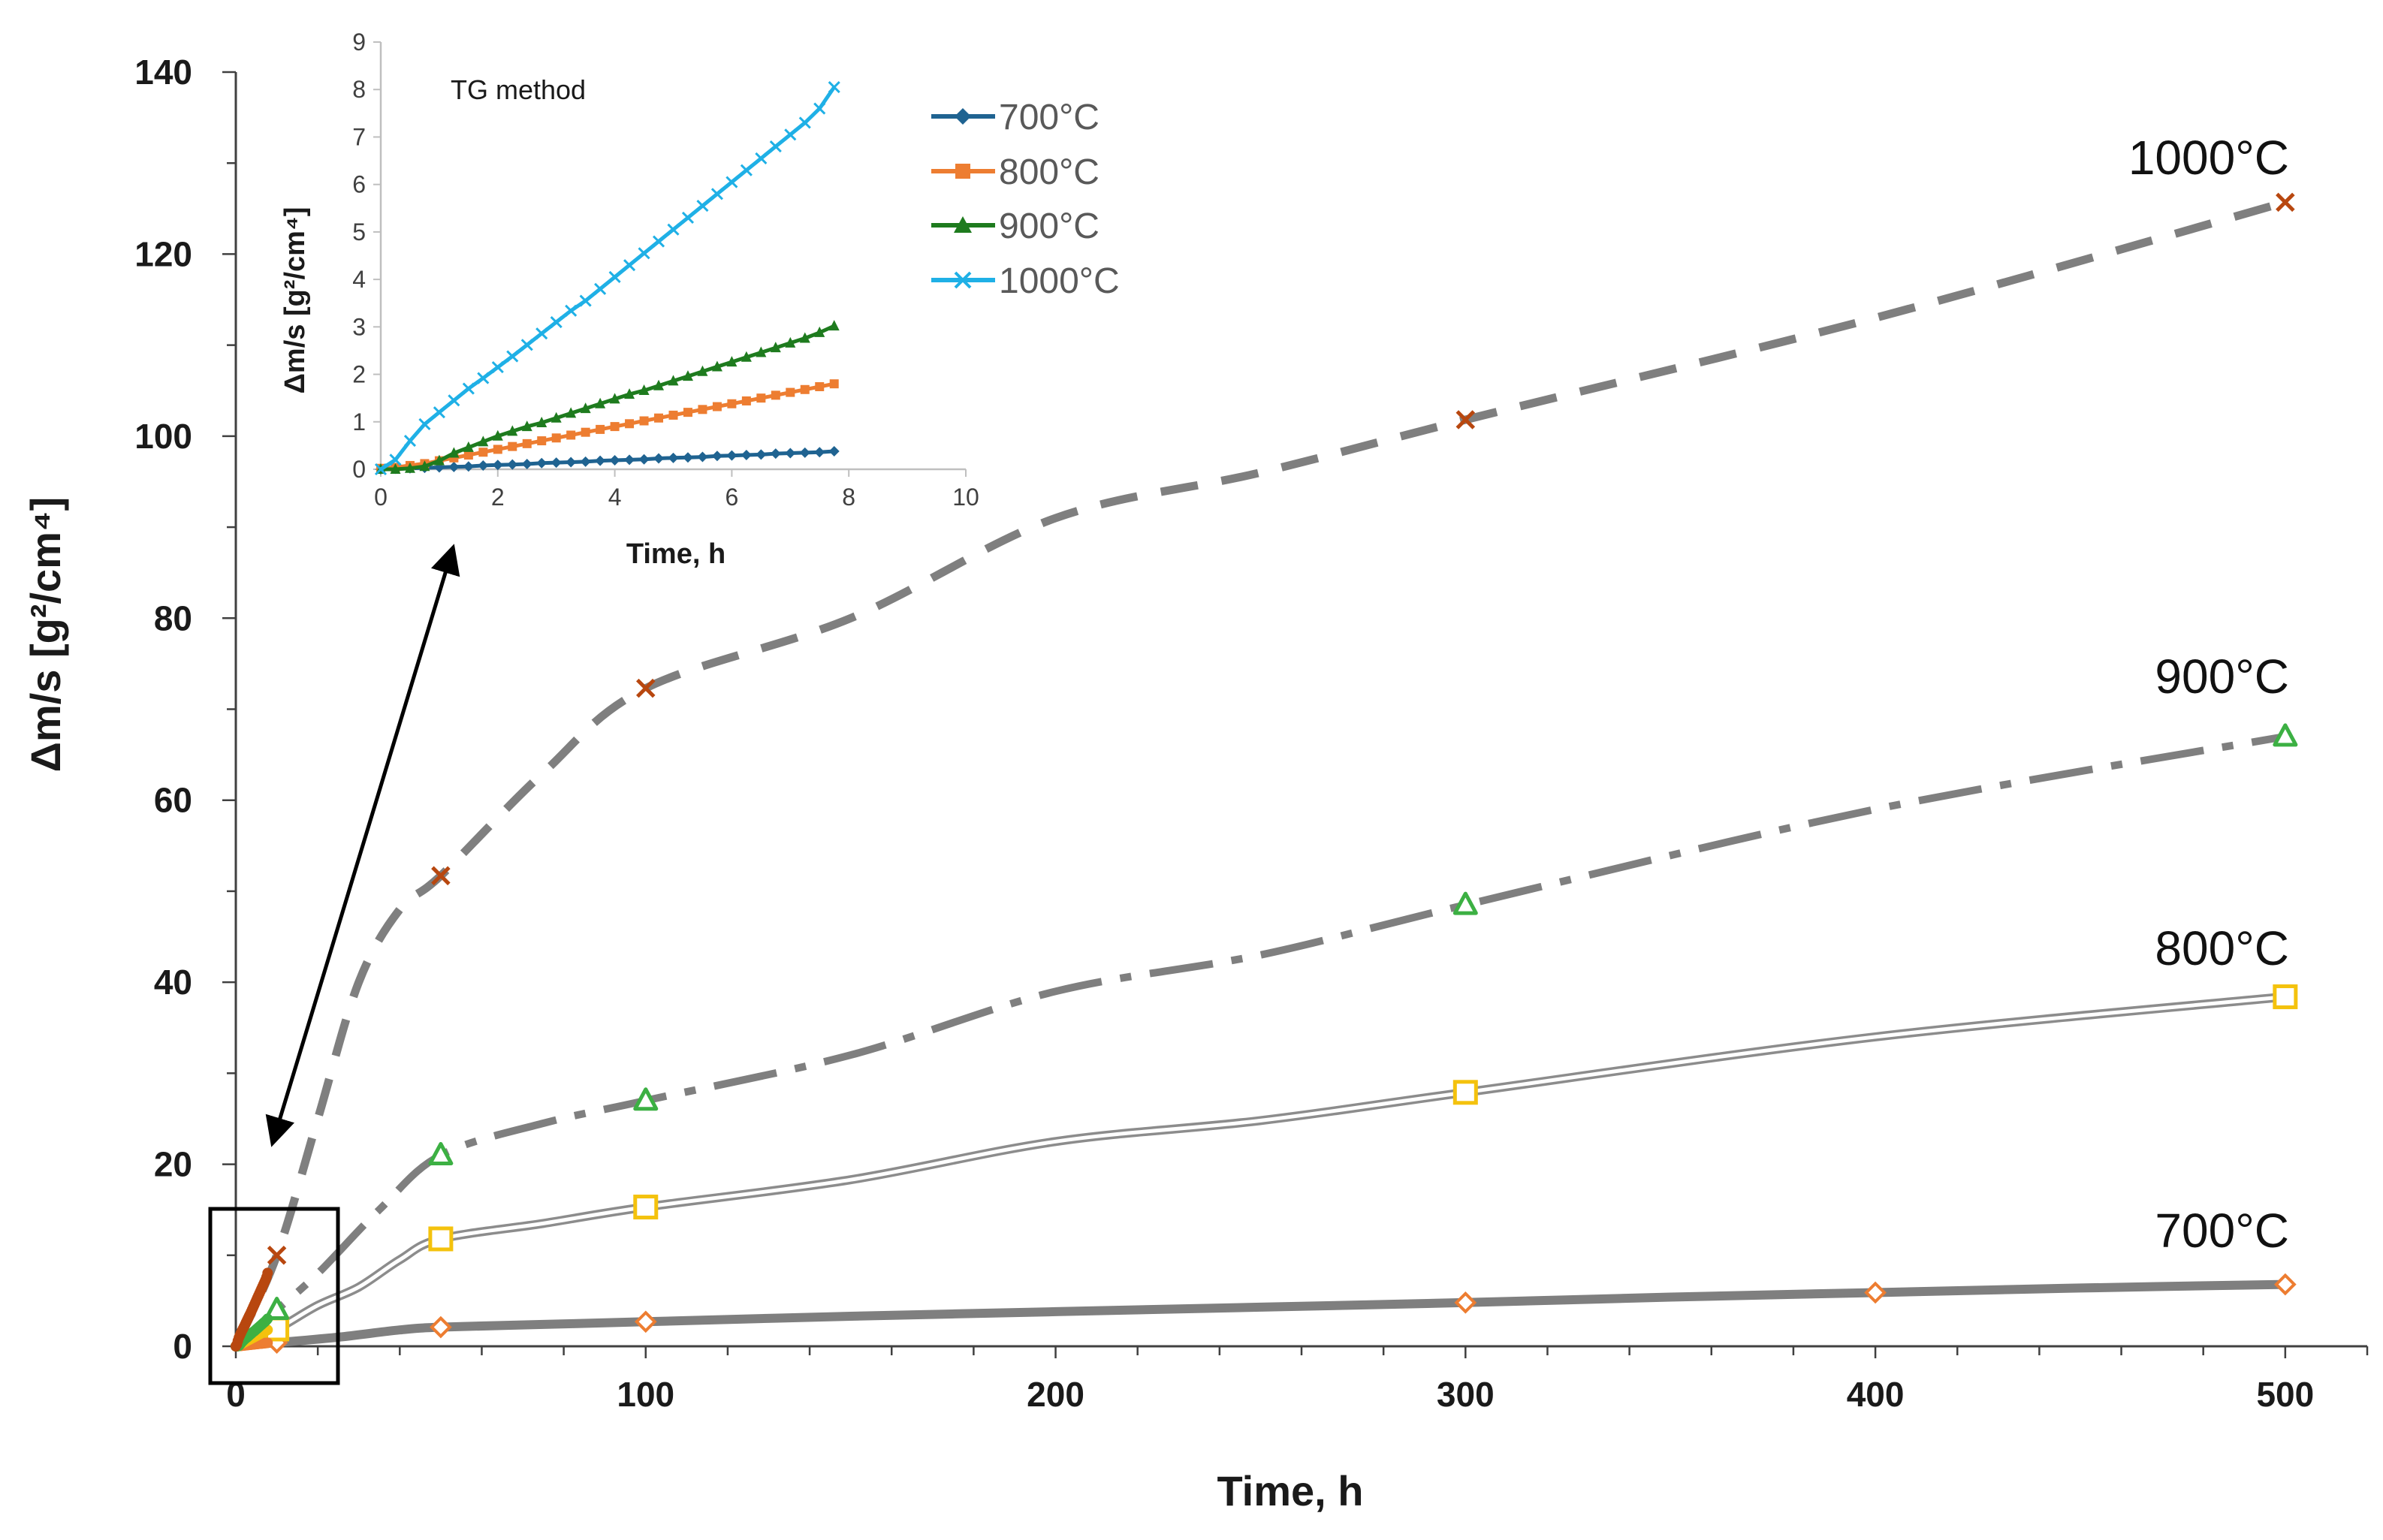 The image size is (2383, 1540). I want to click on inset-x-tick-label: 6, so click(732, 497).